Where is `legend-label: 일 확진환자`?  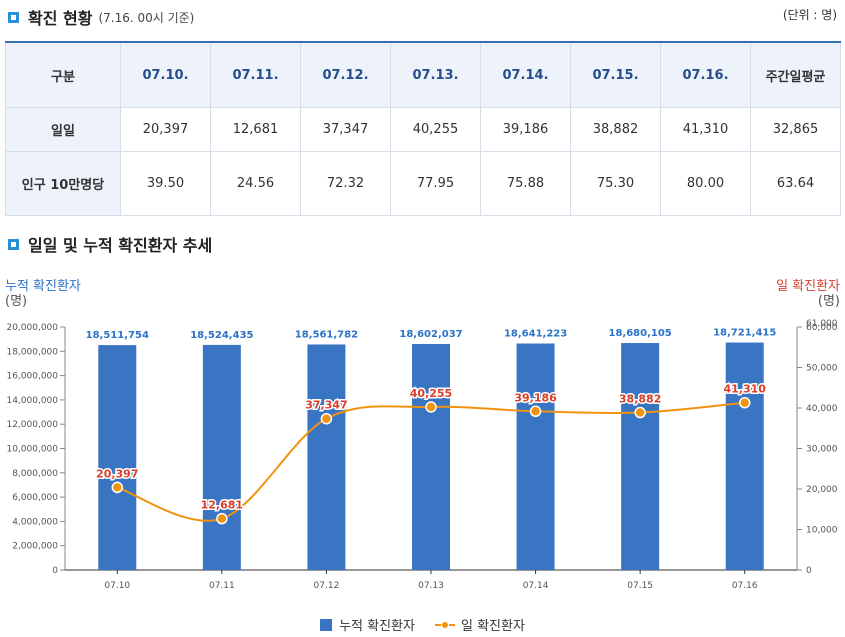
legend-label: 일 확진환자 is located at coordinates (492, 626).